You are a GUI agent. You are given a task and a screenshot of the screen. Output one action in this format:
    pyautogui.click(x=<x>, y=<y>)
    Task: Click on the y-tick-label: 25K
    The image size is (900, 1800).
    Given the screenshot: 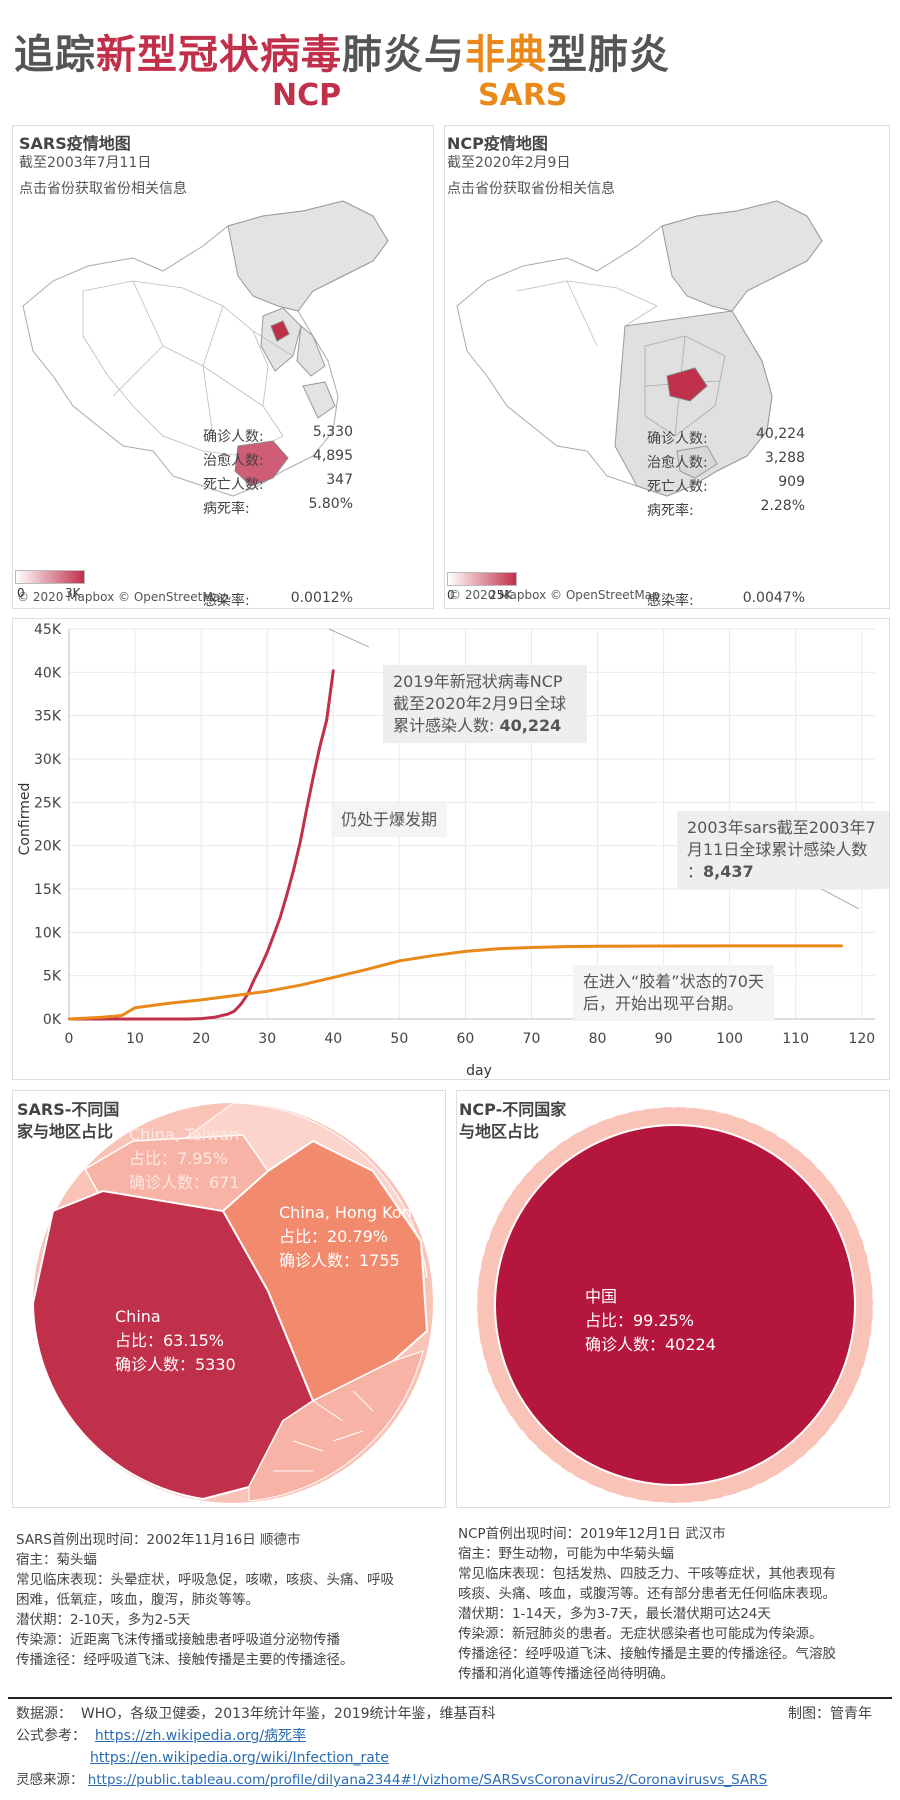 What is the action you would take?
    pyautogui.click(x=48, y=803)
    